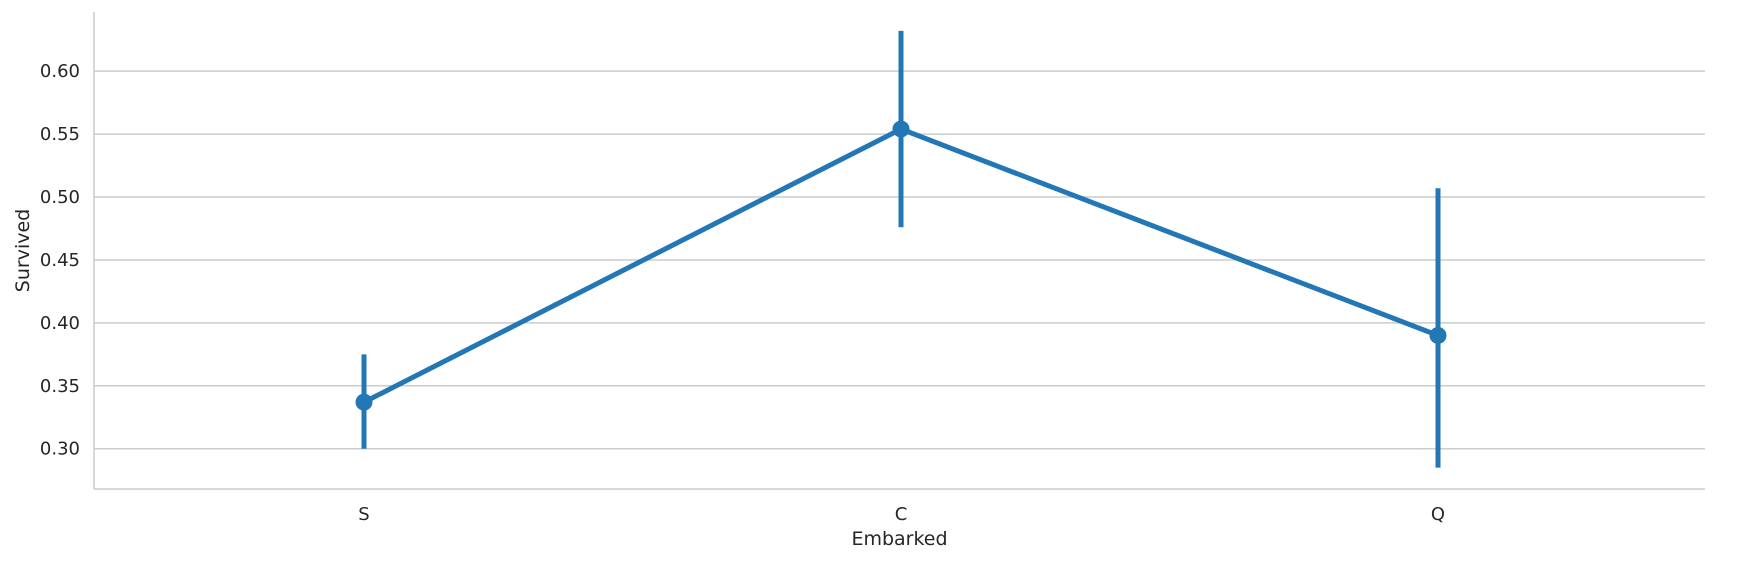  What do you see at coordinates (60, 449) in the screenshot?
I see `y-tick-label: 0.30` at bounding box center [60, 449].